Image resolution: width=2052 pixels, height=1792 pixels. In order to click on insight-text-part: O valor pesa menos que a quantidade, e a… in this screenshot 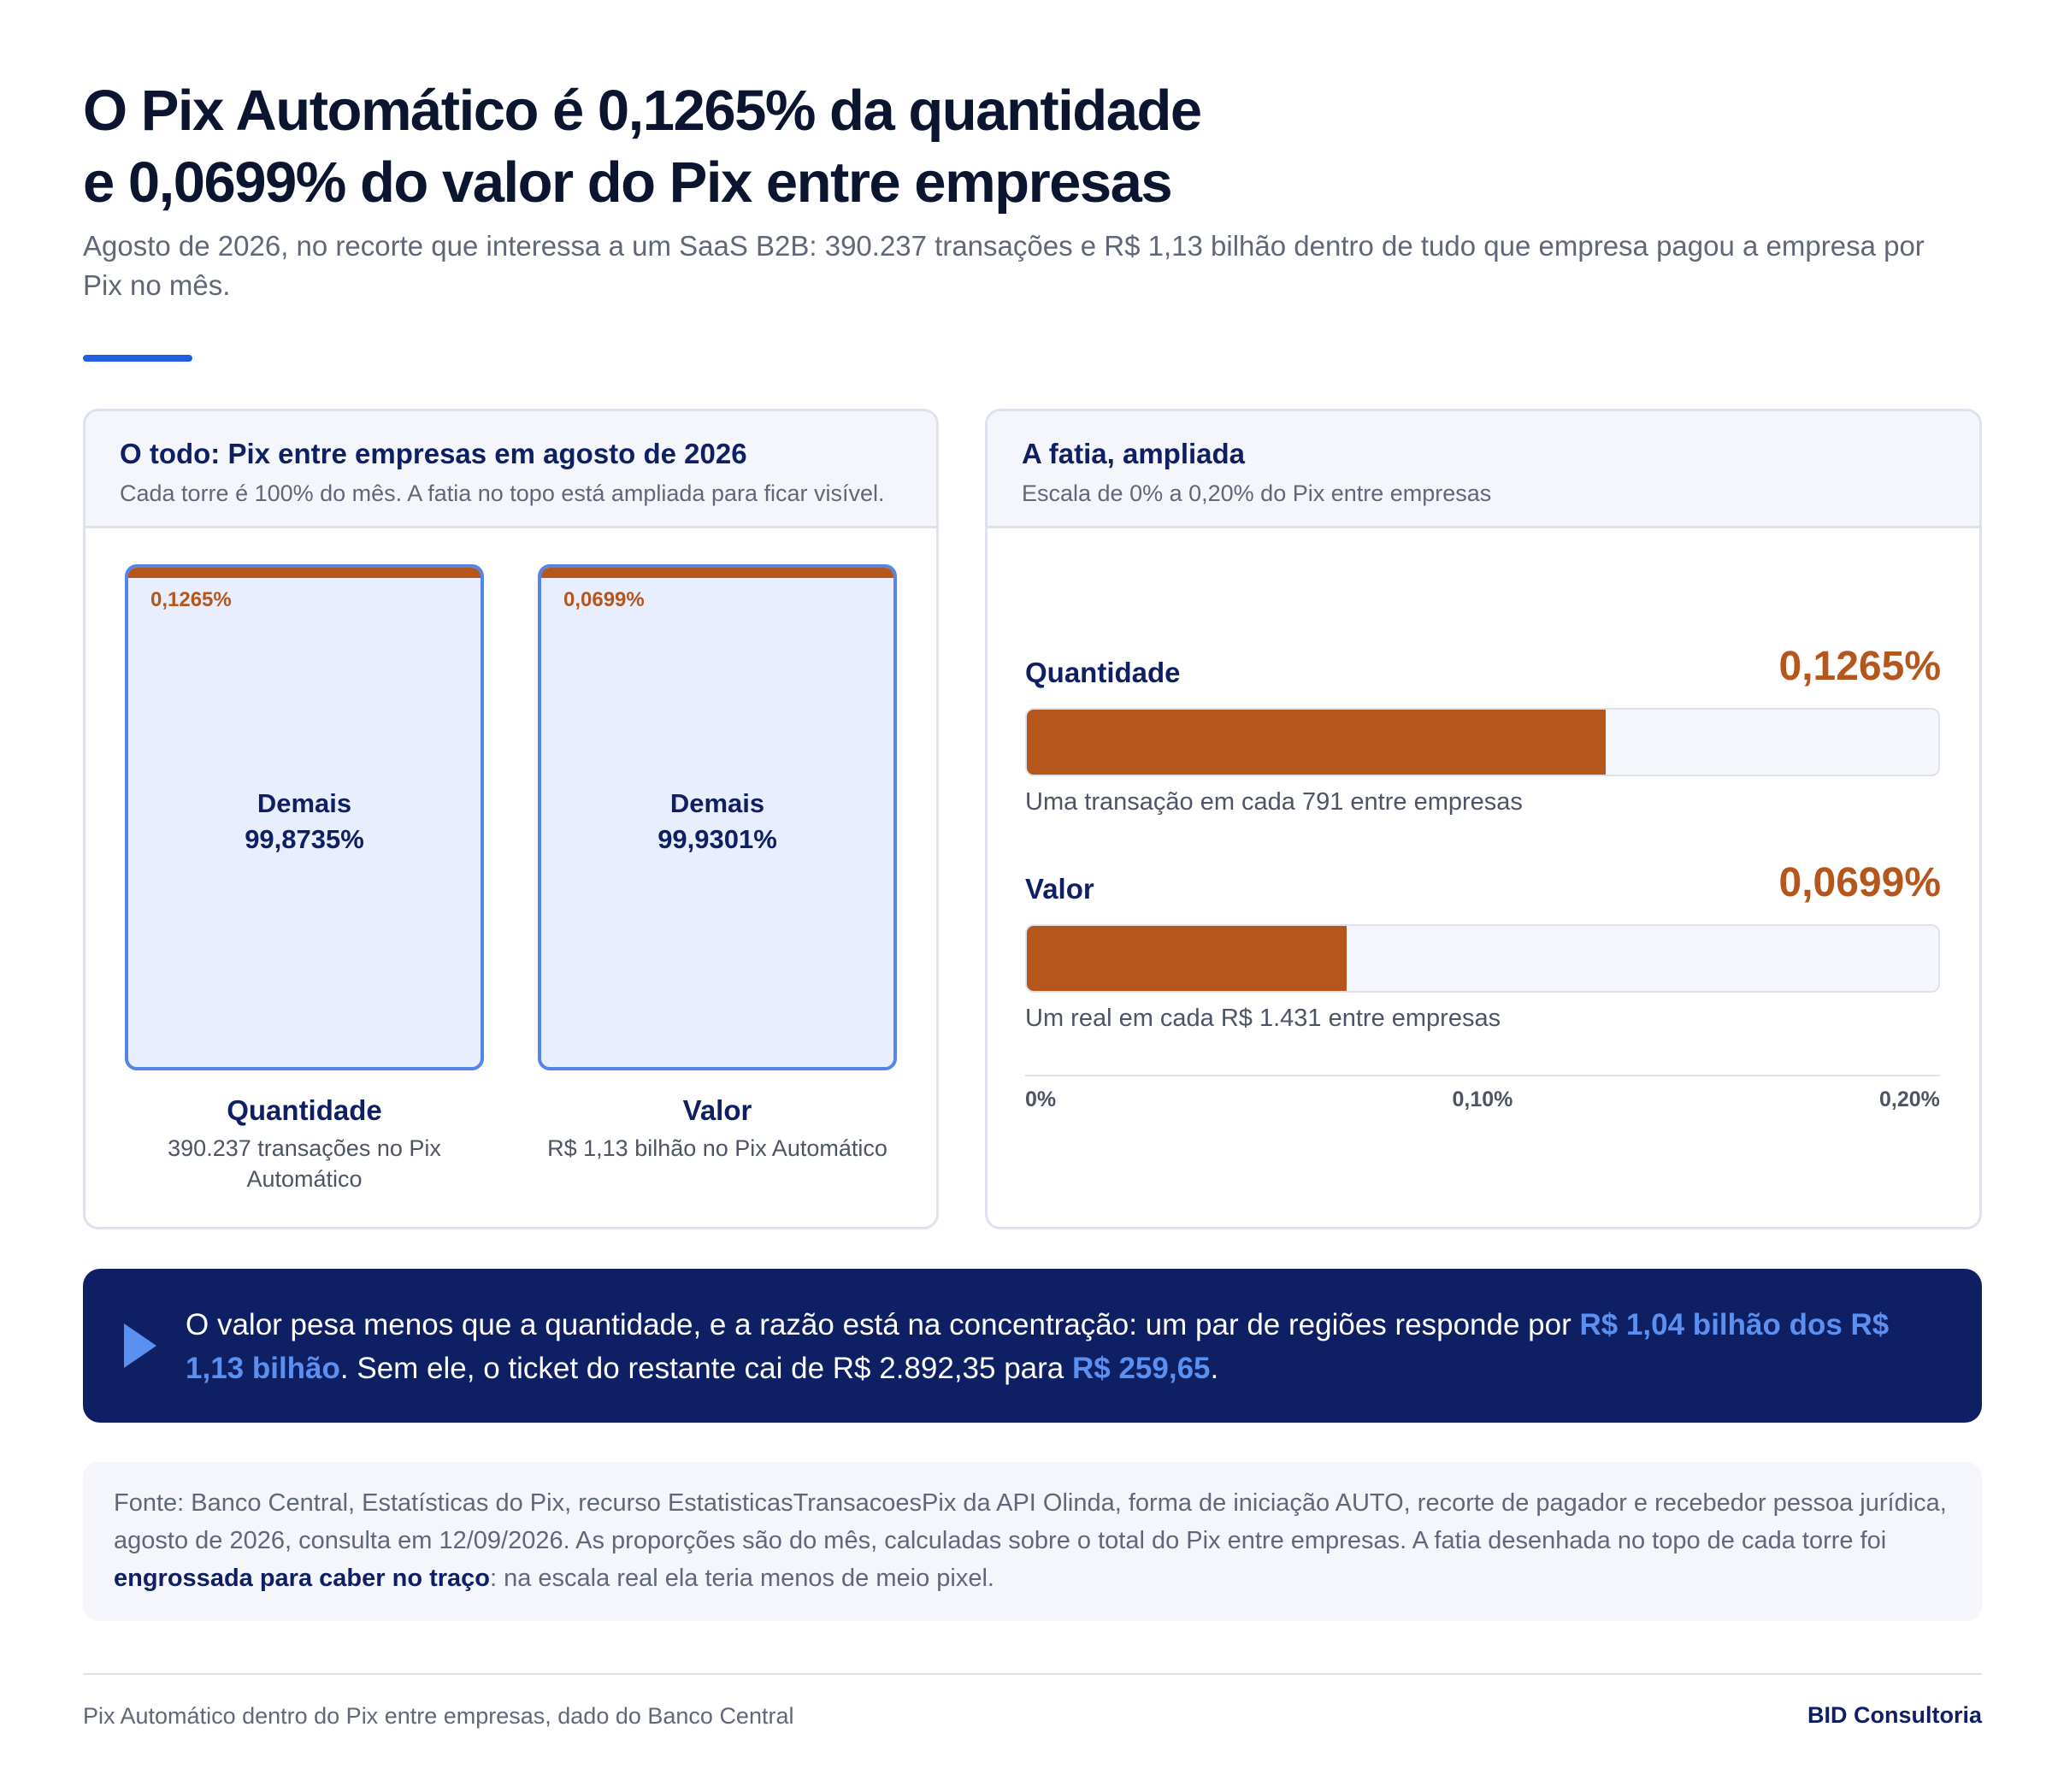, I will do `click(883, 1324)`.